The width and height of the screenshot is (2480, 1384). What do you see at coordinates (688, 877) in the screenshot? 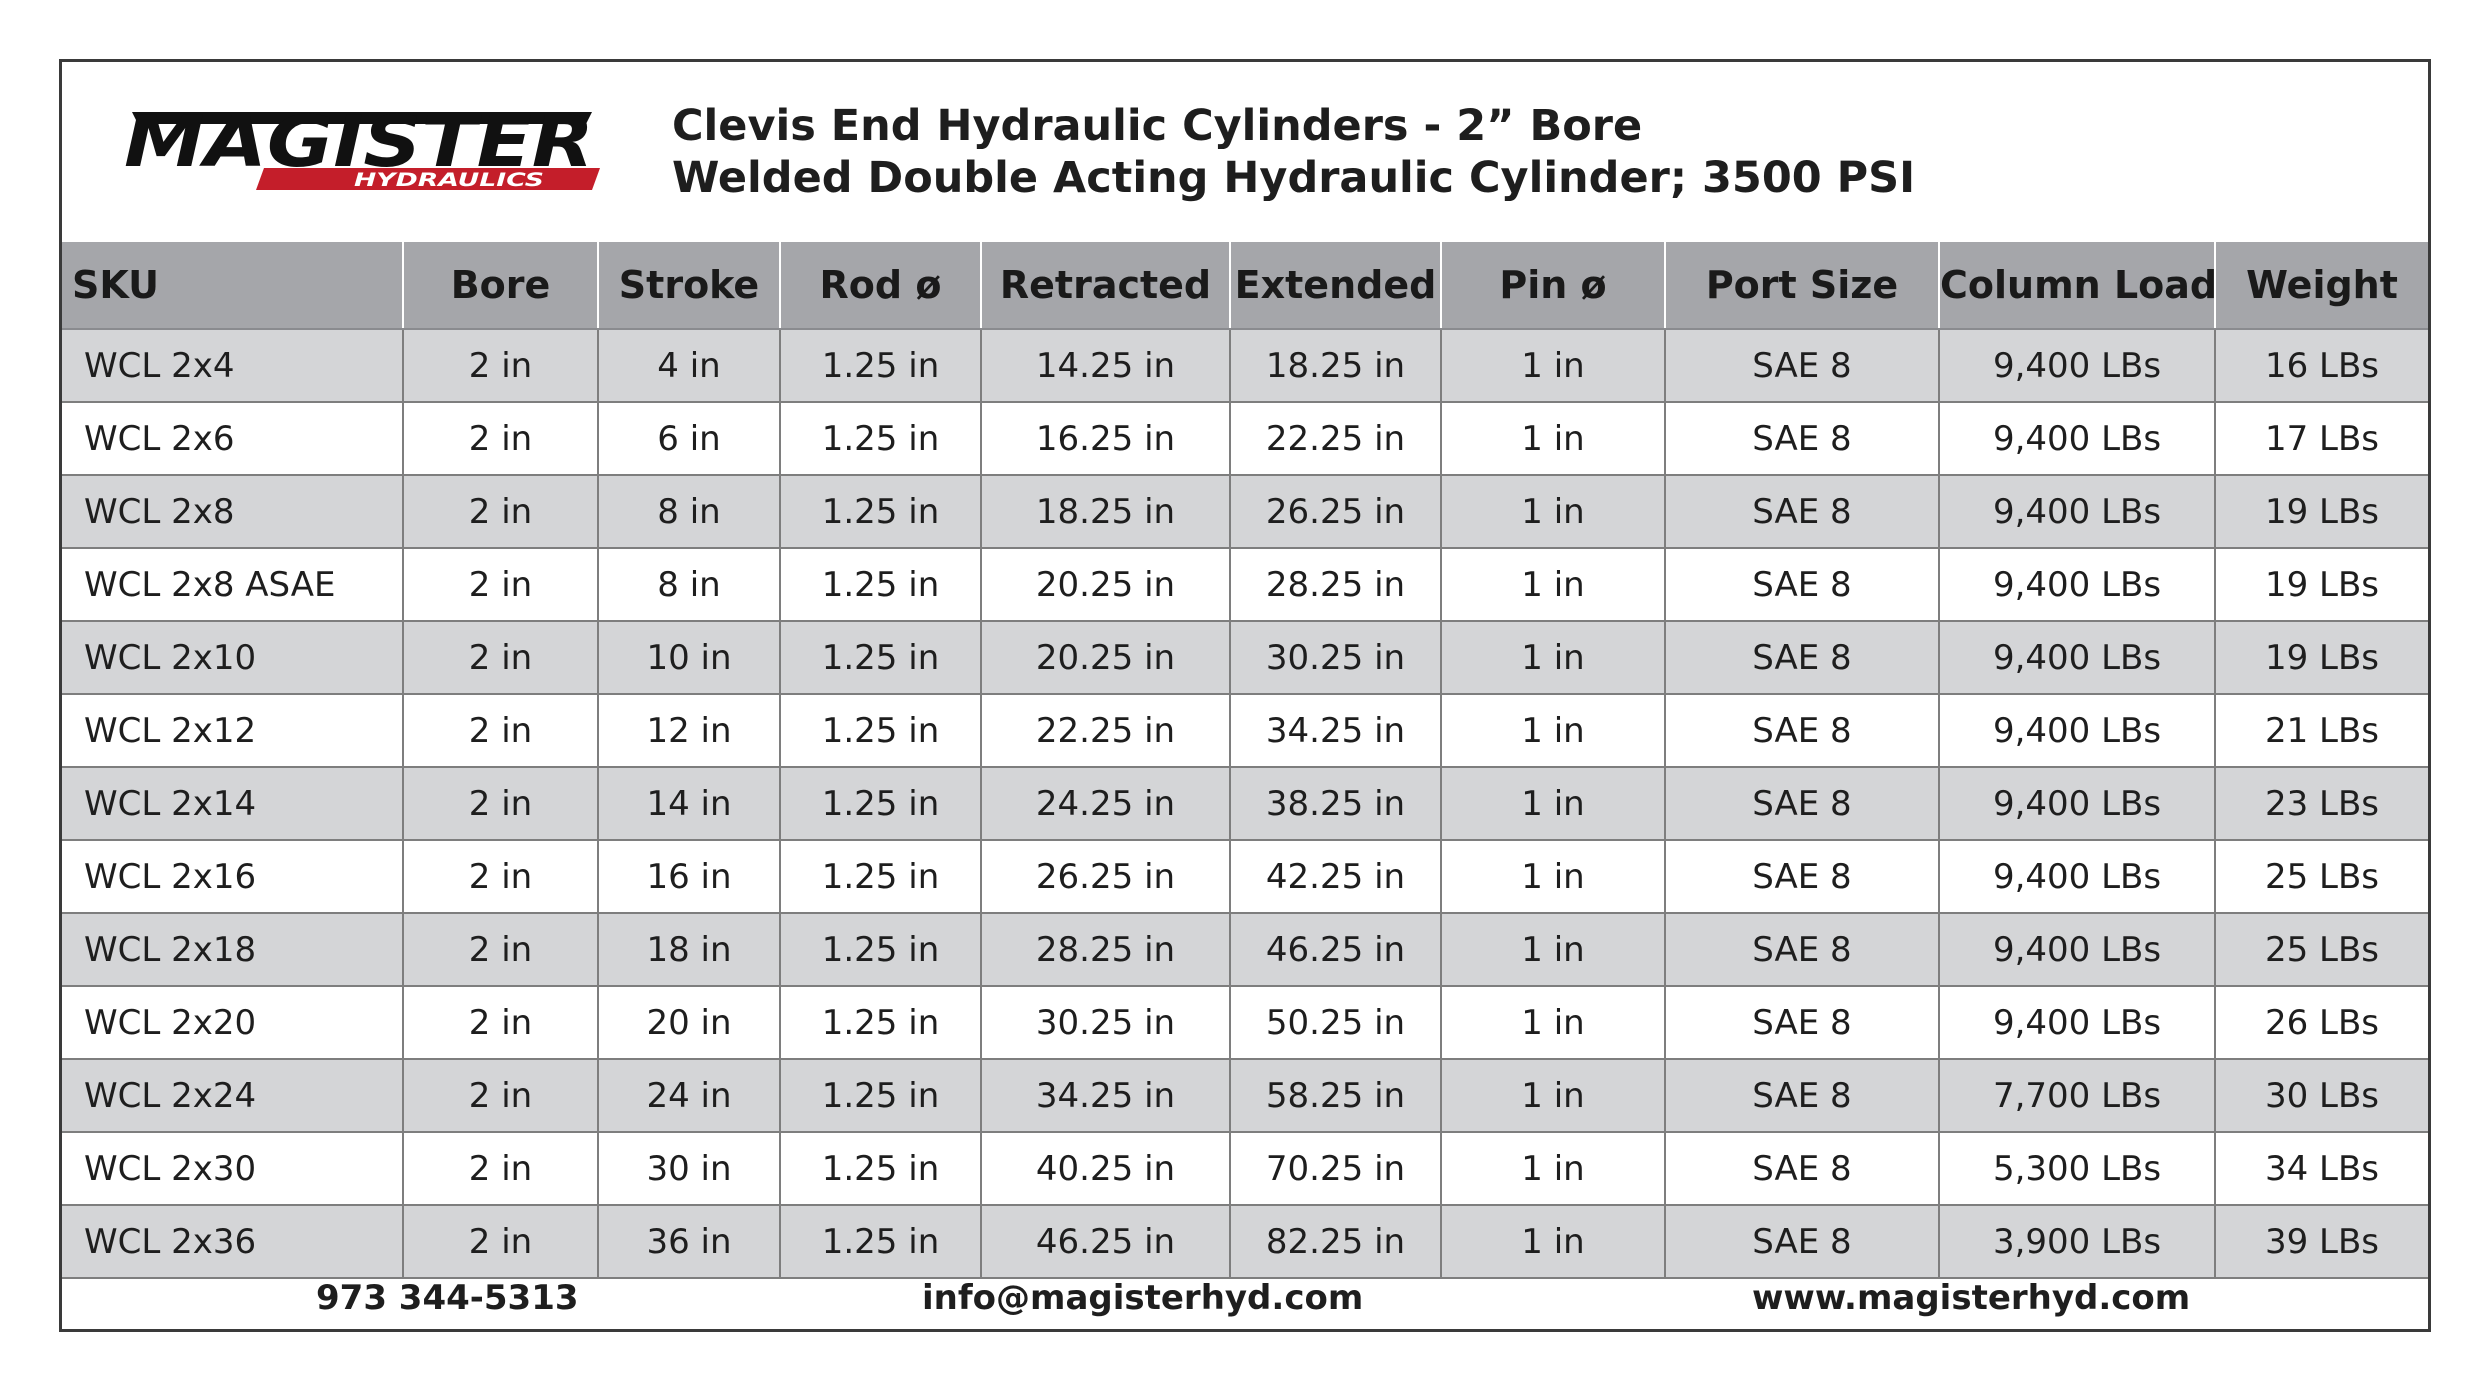
I see `table-cell: 16 in` at bounding box center [688, 877].